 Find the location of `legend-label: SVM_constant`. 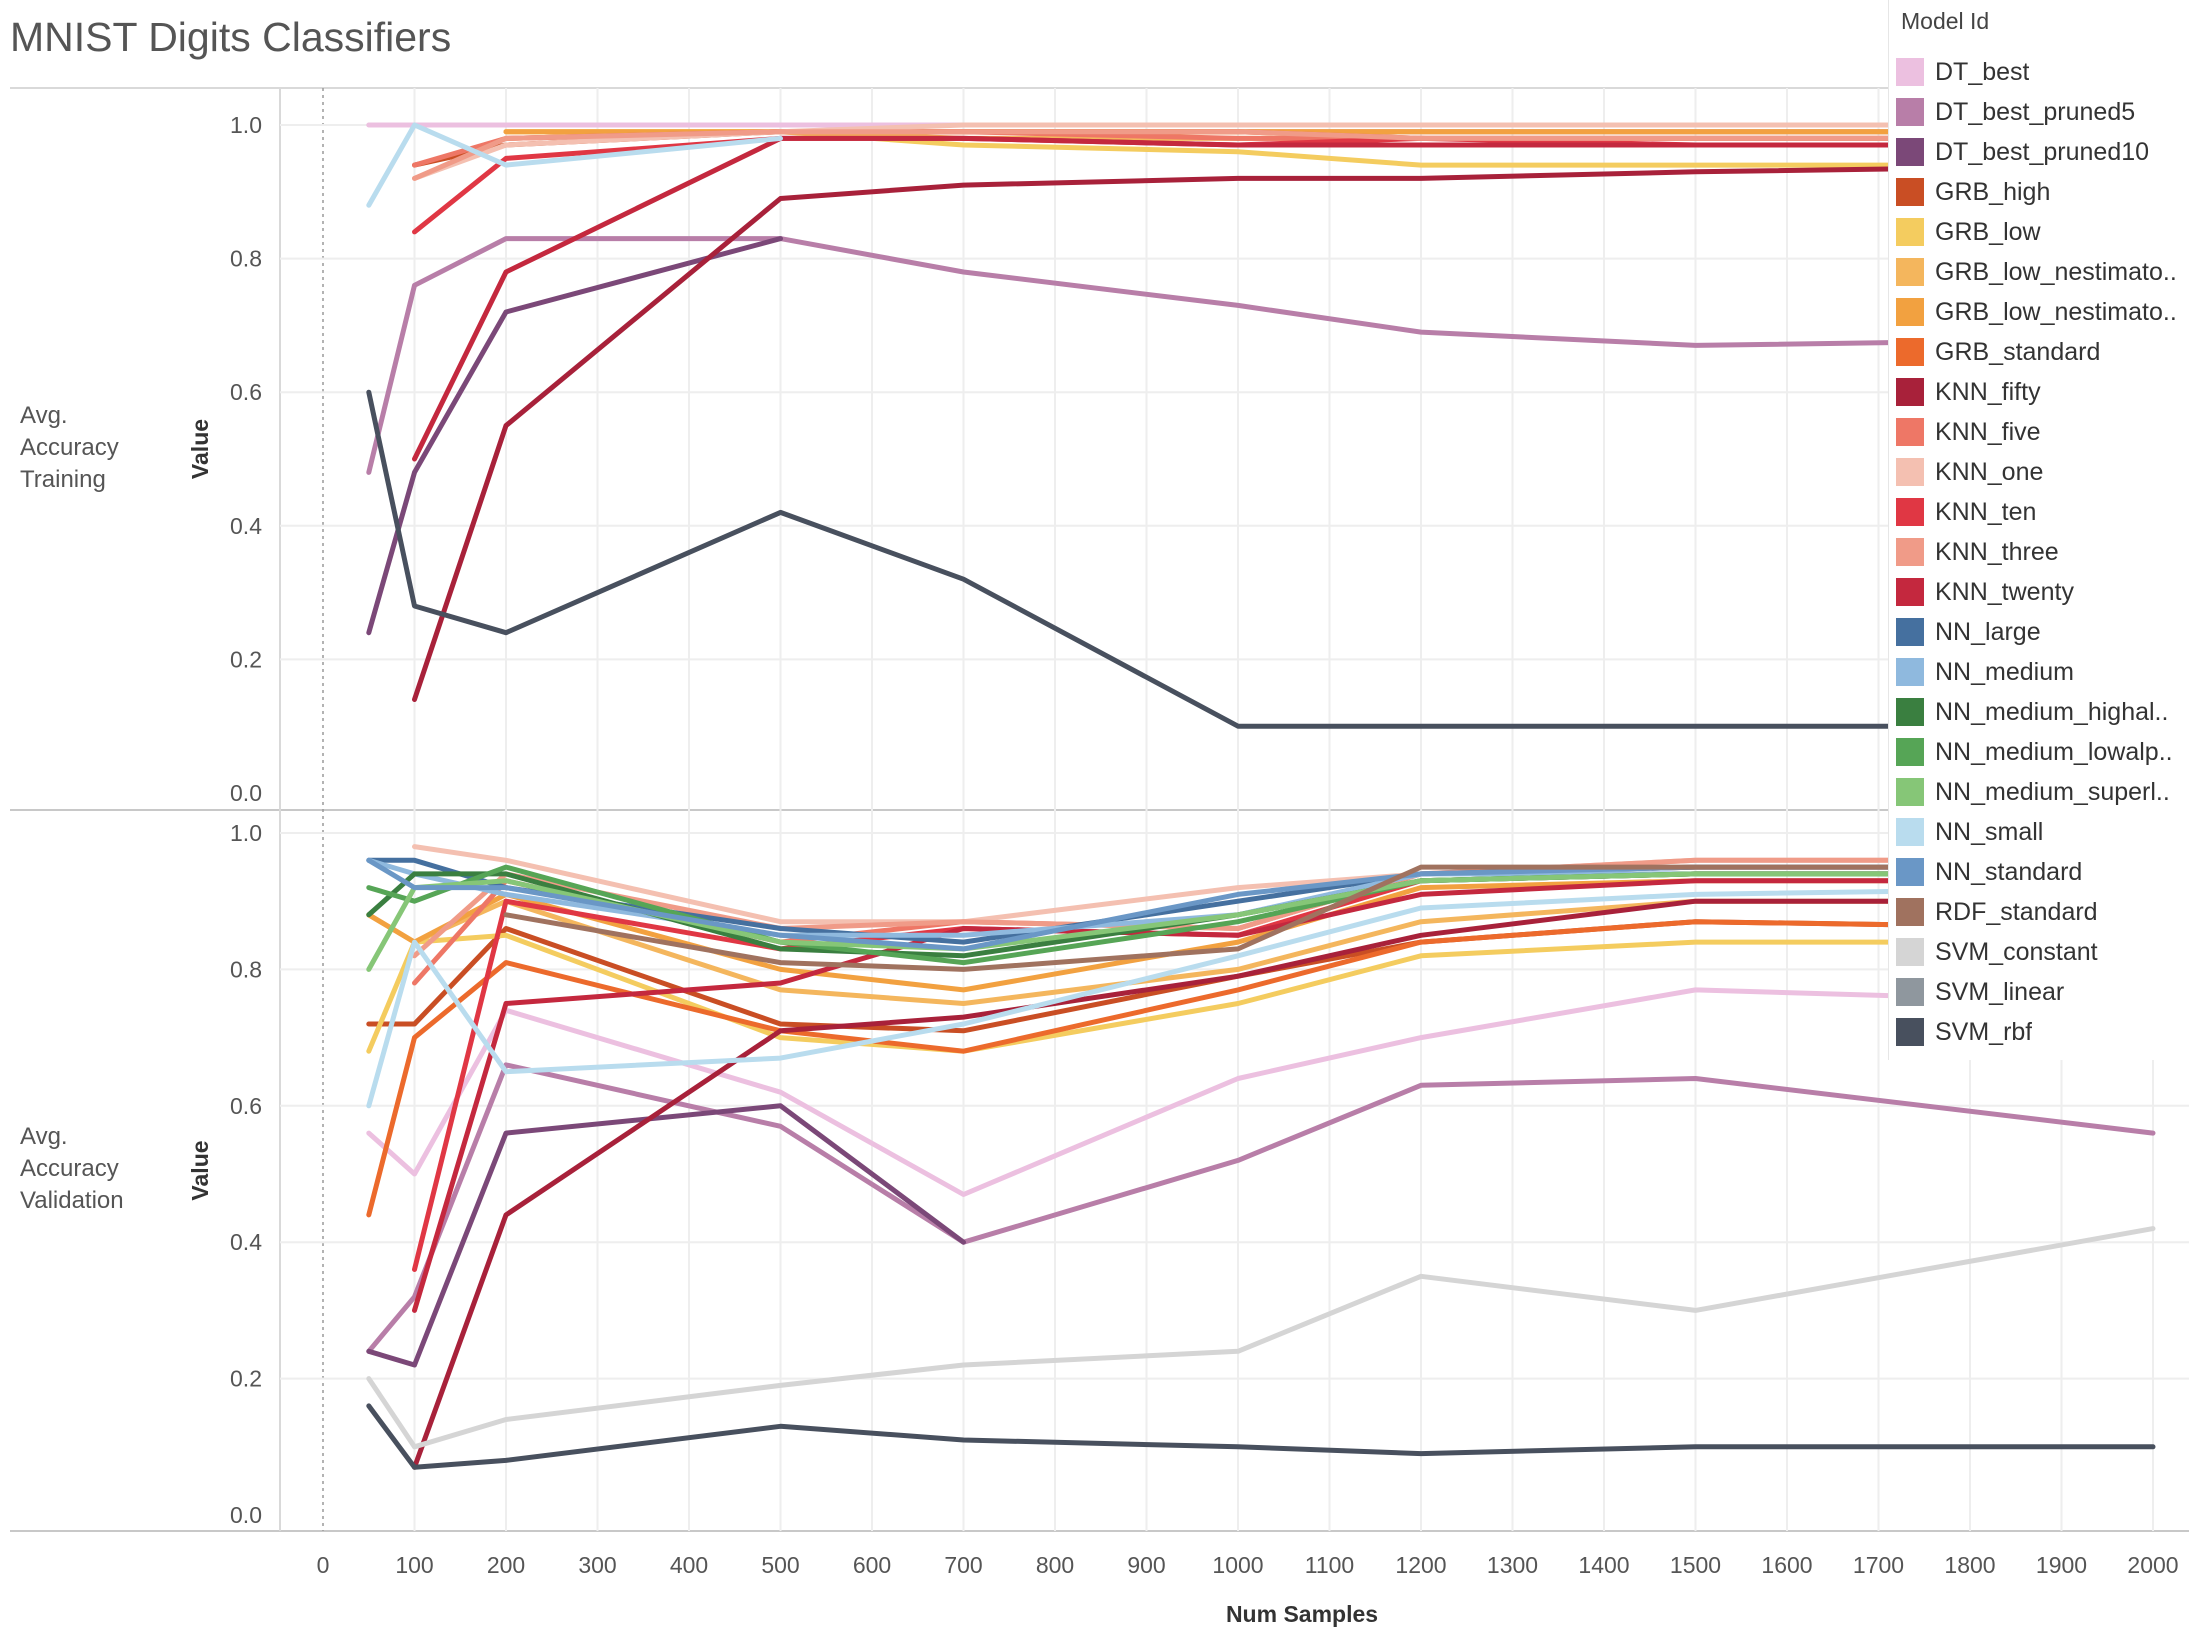

legend-label: SVM_constant is located at coordinates (2016, 951).